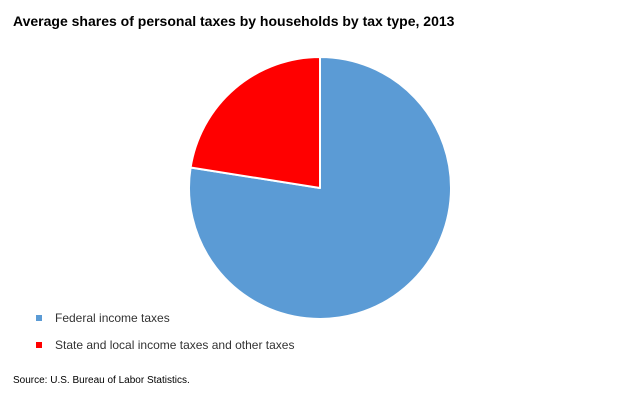 This screenshot has height=400, width=620. Describe the element at coordinates (39, 318) in the screenshot. I see `legend-swatch-federal` at that location.